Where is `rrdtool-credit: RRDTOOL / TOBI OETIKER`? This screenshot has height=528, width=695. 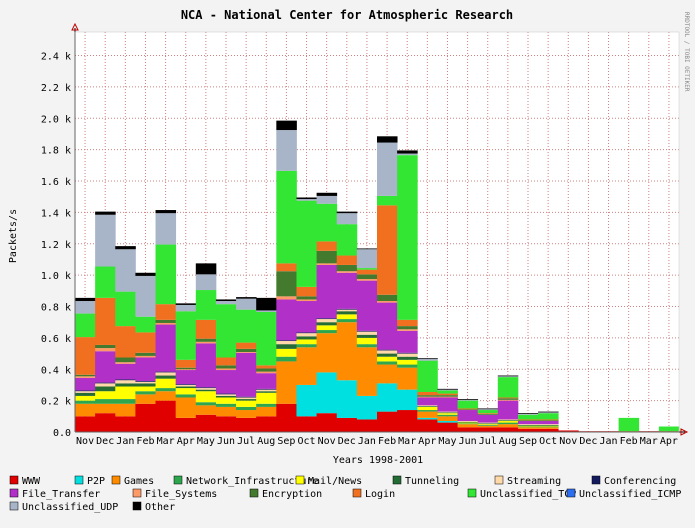 rrdtool-credit: RRDTOOL / TOBI OETIKER is located at coordinates (686, 52).